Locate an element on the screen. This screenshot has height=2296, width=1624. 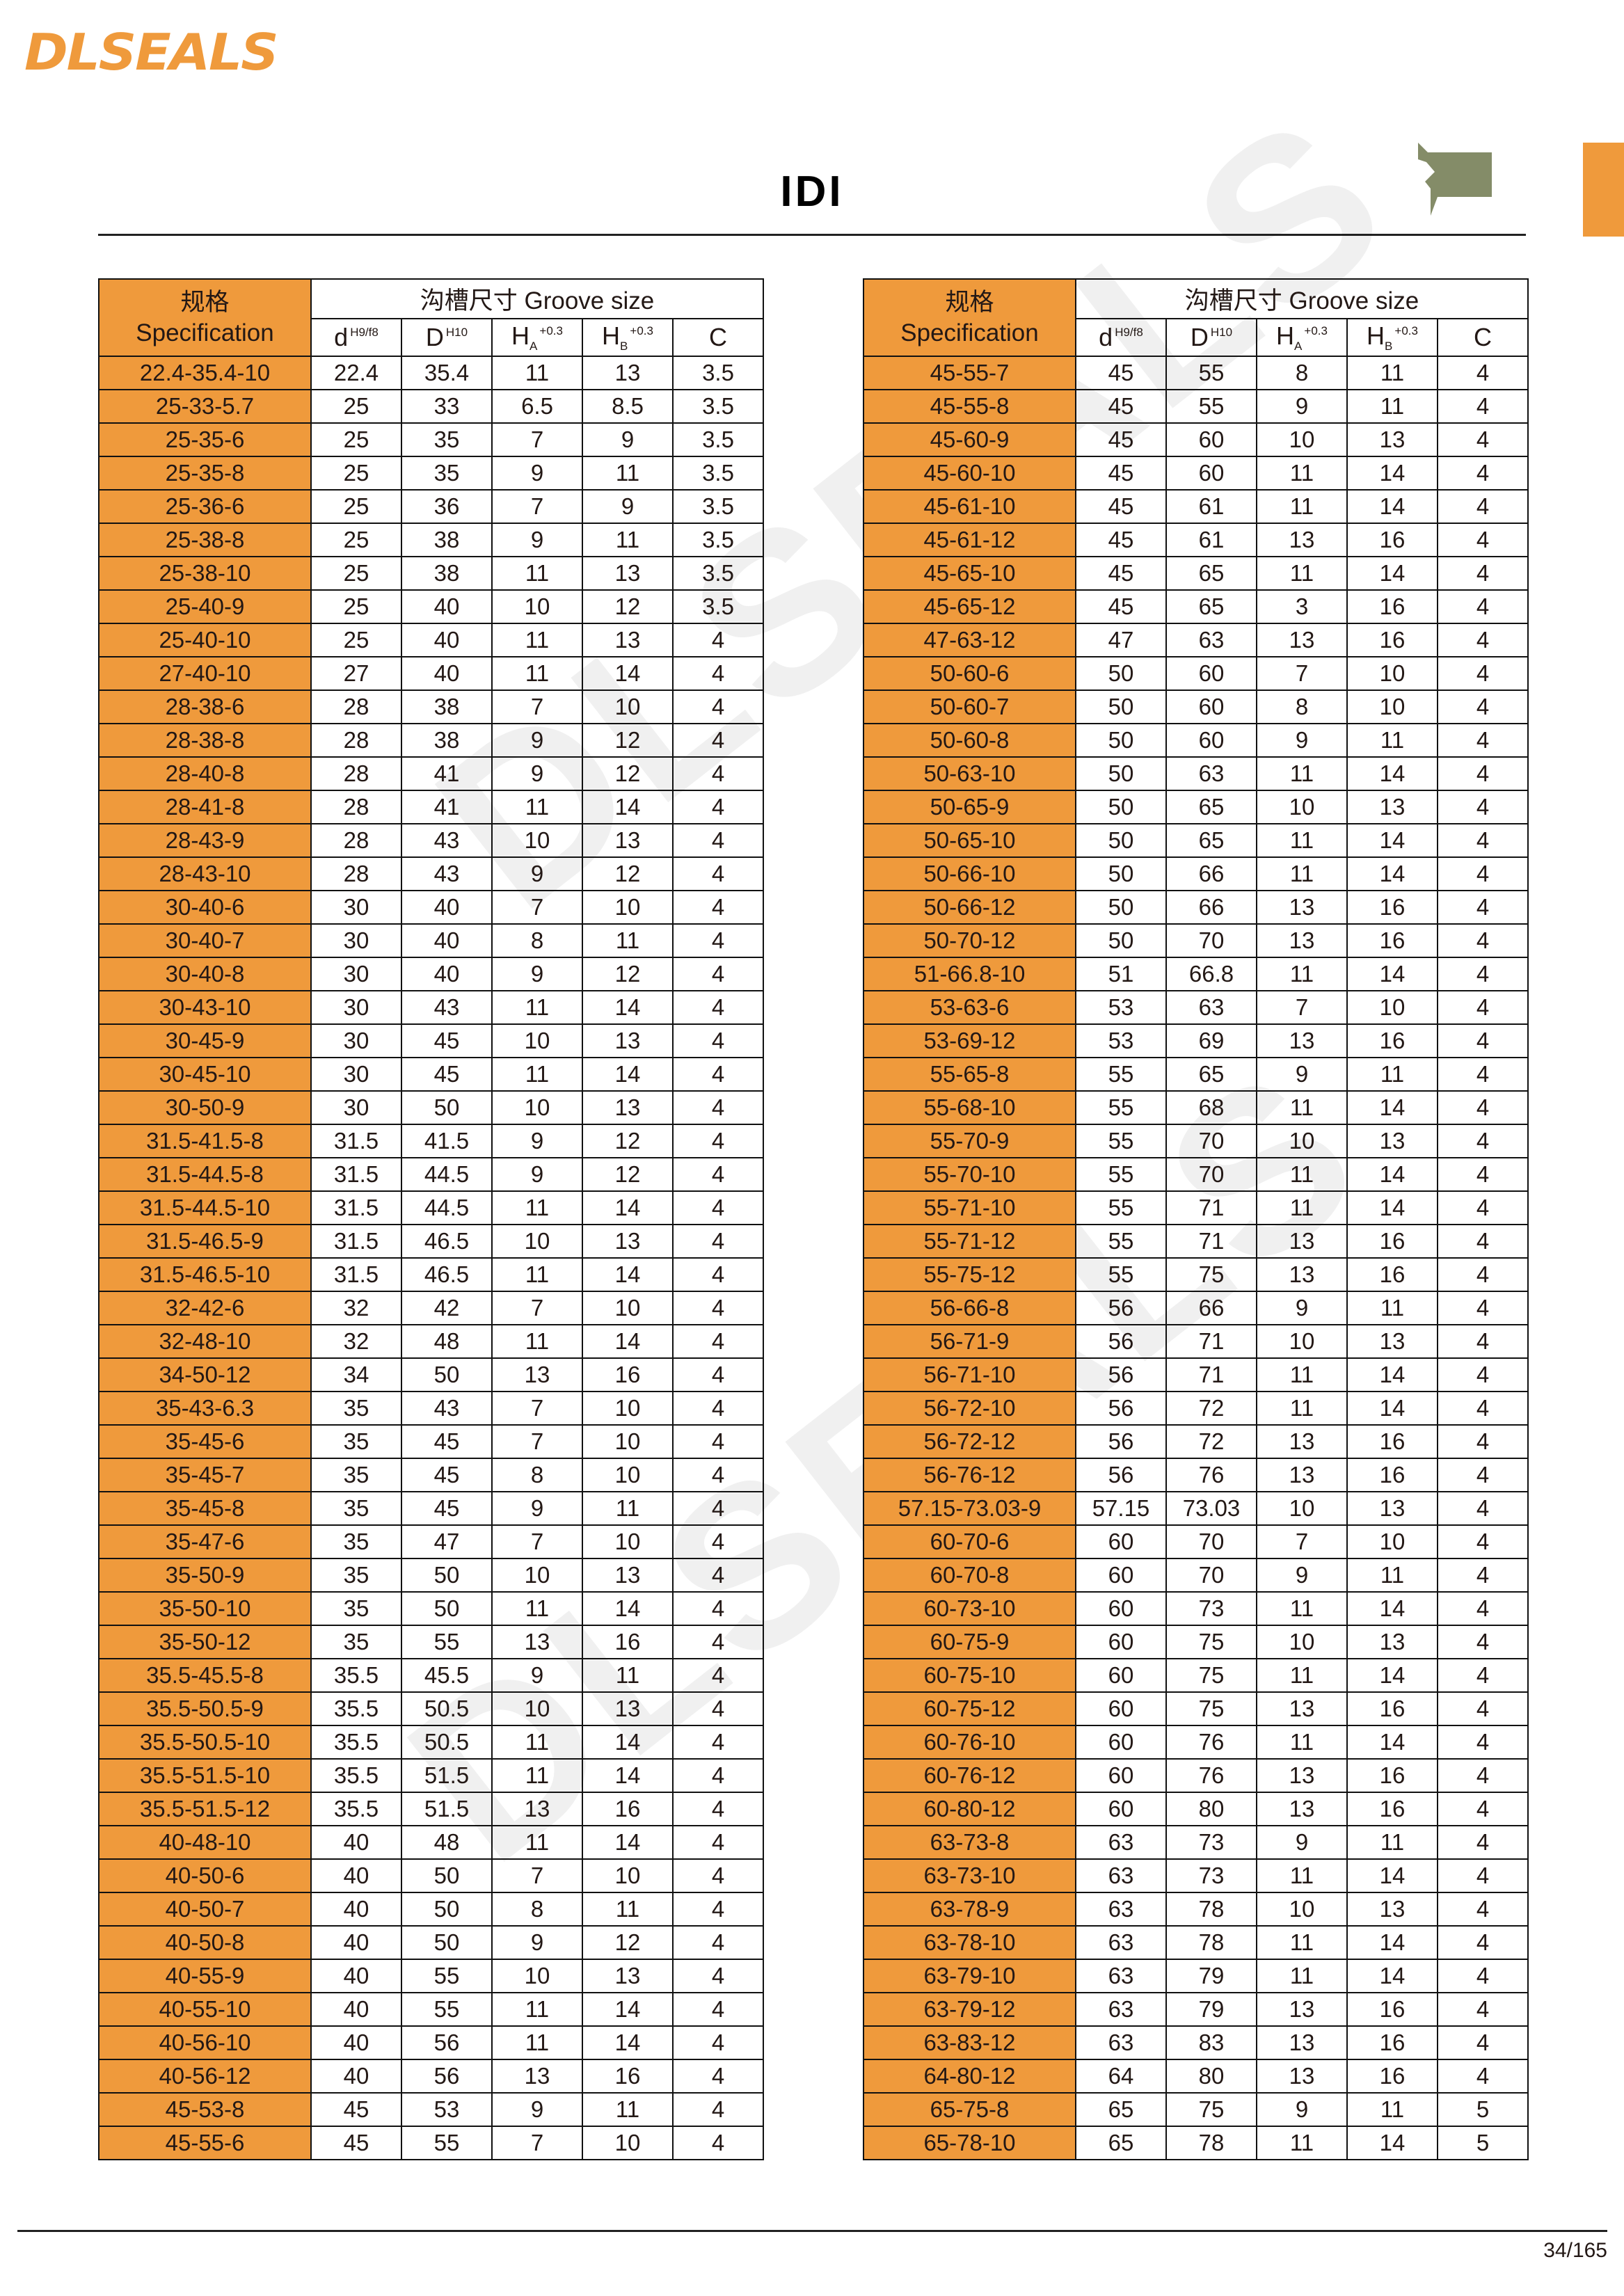
value-cell: 38 is located at coordinates (447, 741).